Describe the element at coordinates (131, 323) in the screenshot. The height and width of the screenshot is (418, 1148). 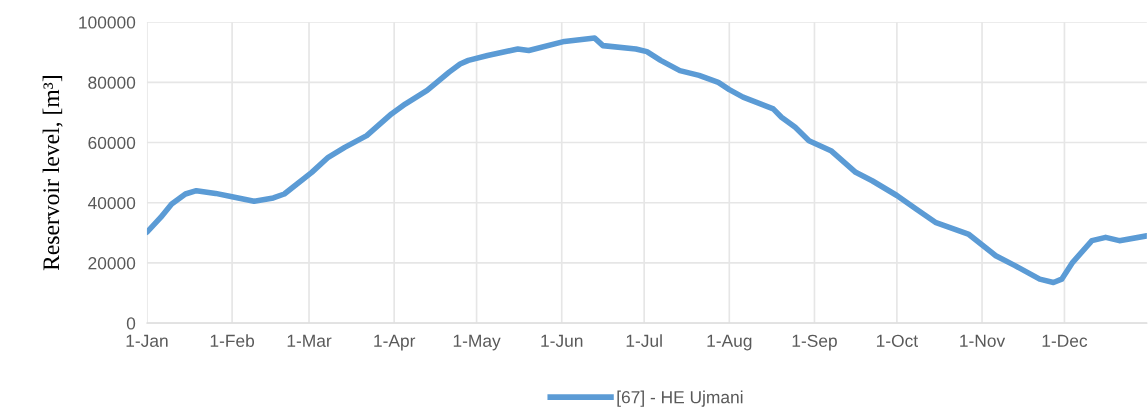
I see `y-tick-label: 0` at that location.